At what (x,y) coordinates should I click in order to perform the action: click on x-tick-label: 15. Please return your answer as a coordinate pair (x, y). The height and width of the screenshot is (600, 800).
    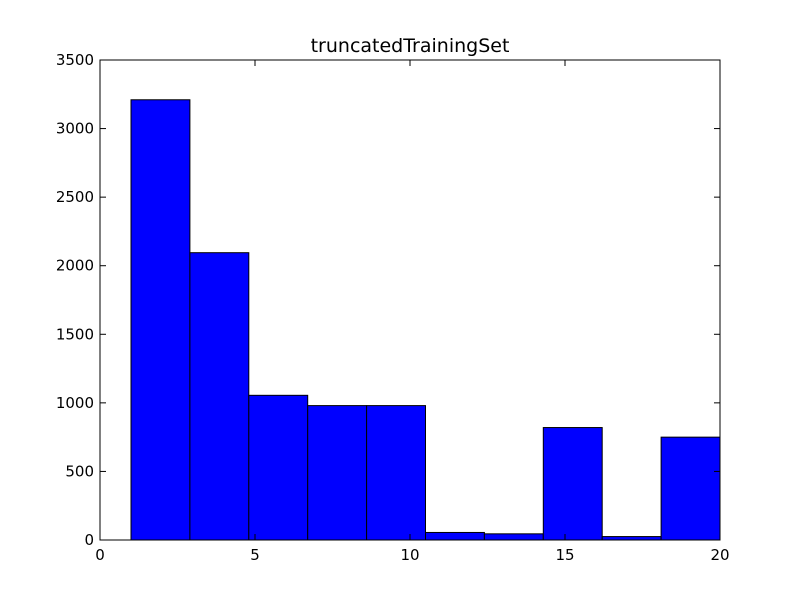
    Looking at the image, I should click on (564, 555).